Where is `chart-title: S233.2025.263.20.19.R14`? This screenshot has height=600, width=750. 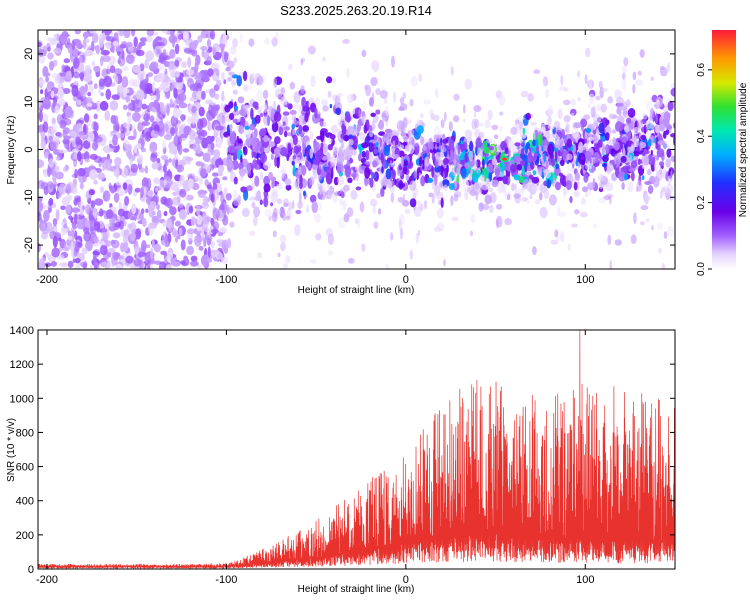
chart-title: S233.2025.263.20.19.R14 is located at coordinates (356, 10).